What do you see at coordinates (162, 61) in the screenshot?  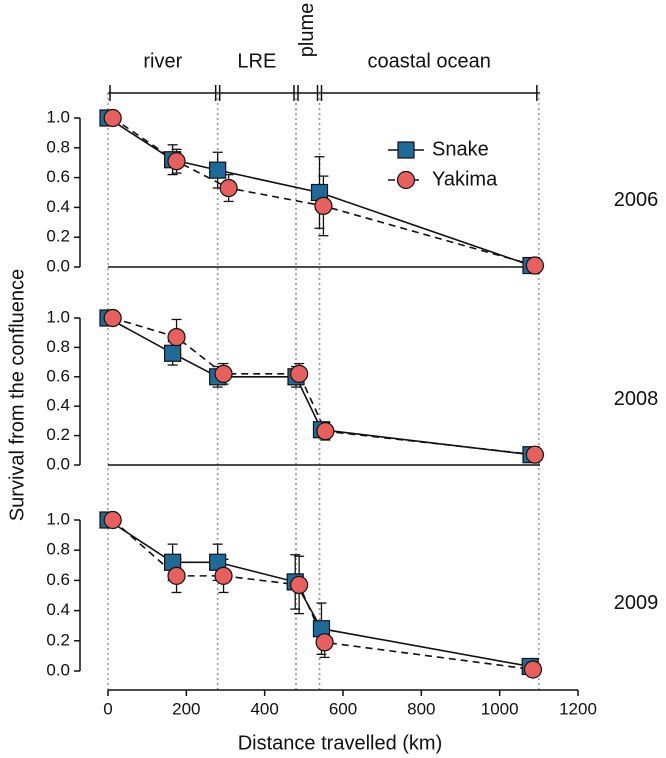 I see `region-label: river` at bounding box center [162, 61].